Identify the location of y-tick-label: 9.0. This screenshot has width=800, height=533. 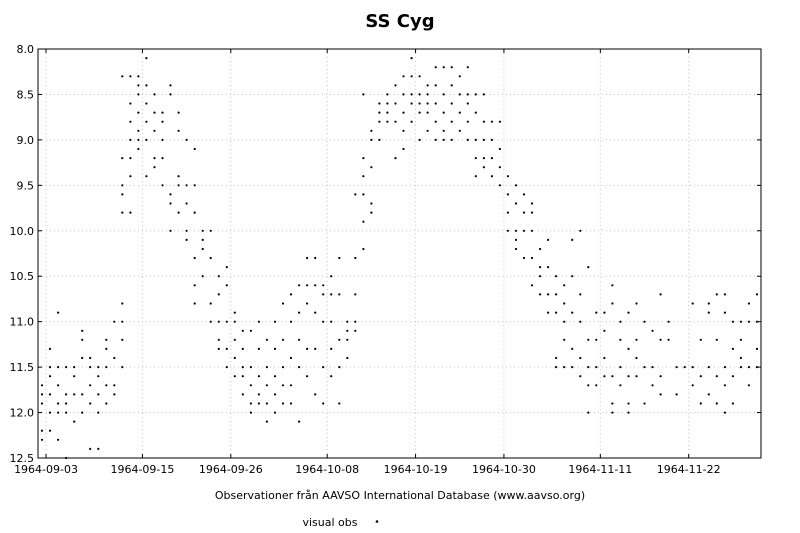
(26, 140).